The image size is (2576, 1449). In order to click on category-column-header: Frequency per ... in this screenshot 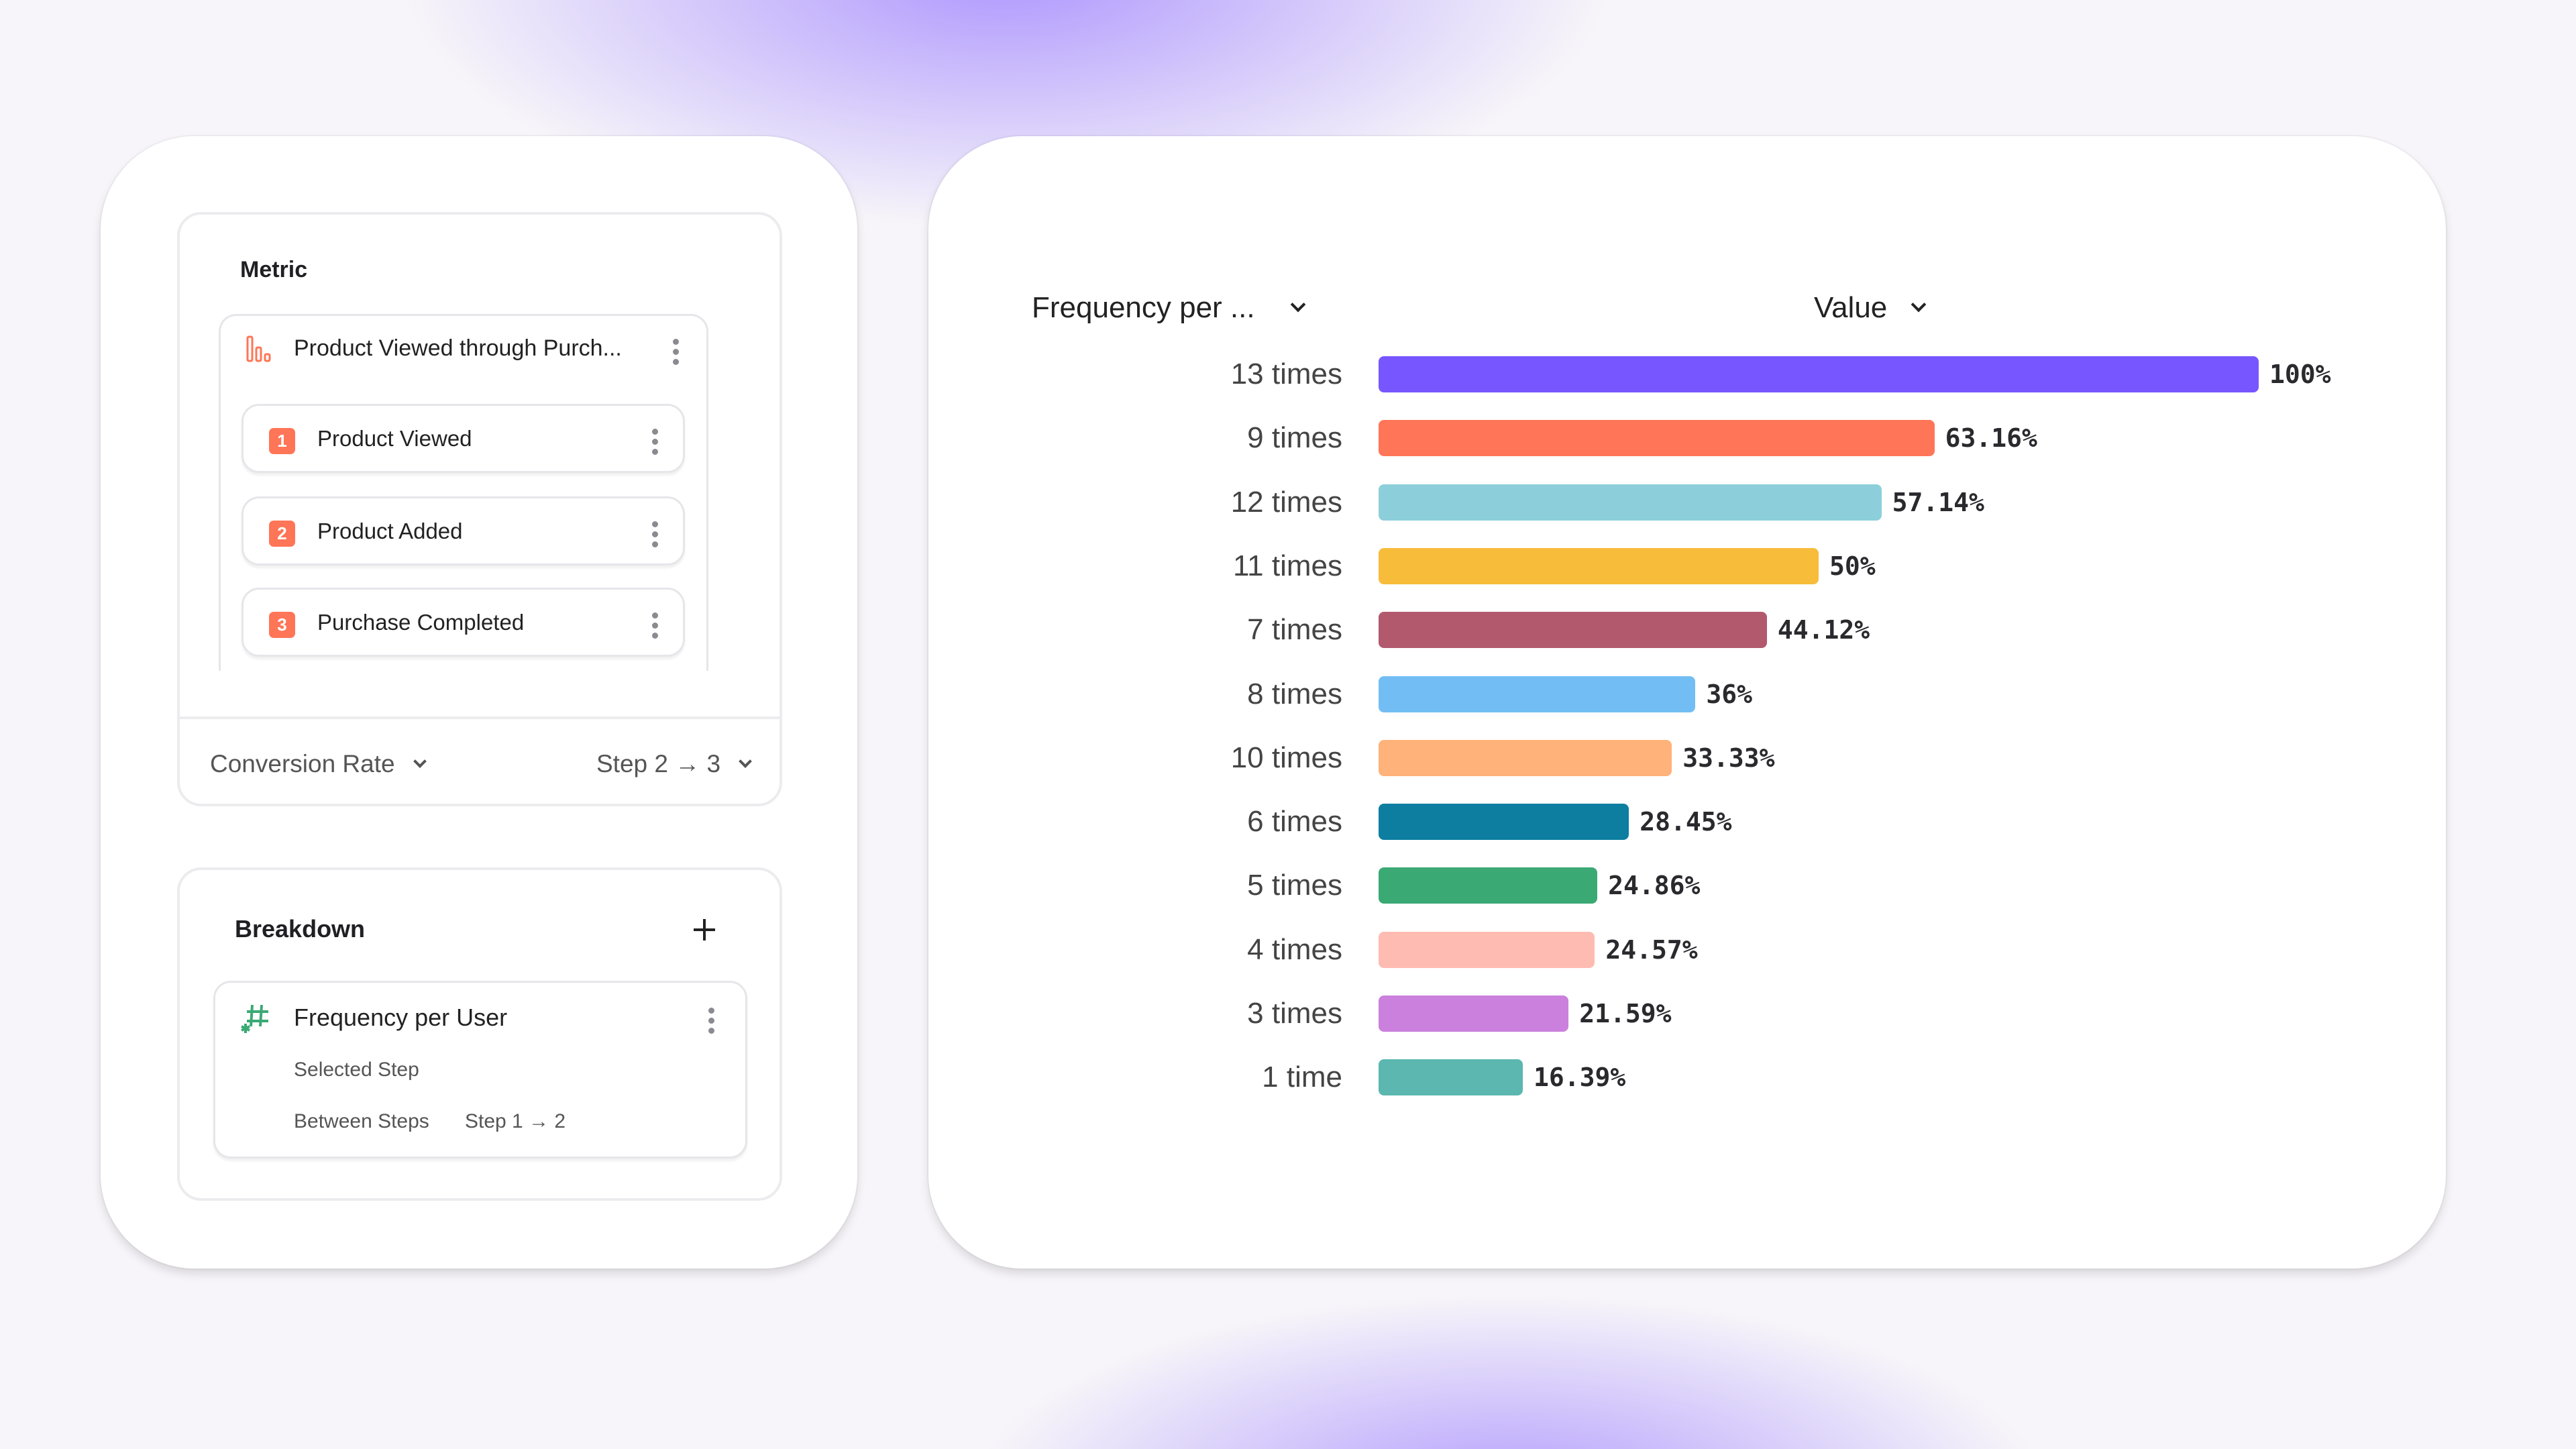, I will do `click(1169, 308)`.